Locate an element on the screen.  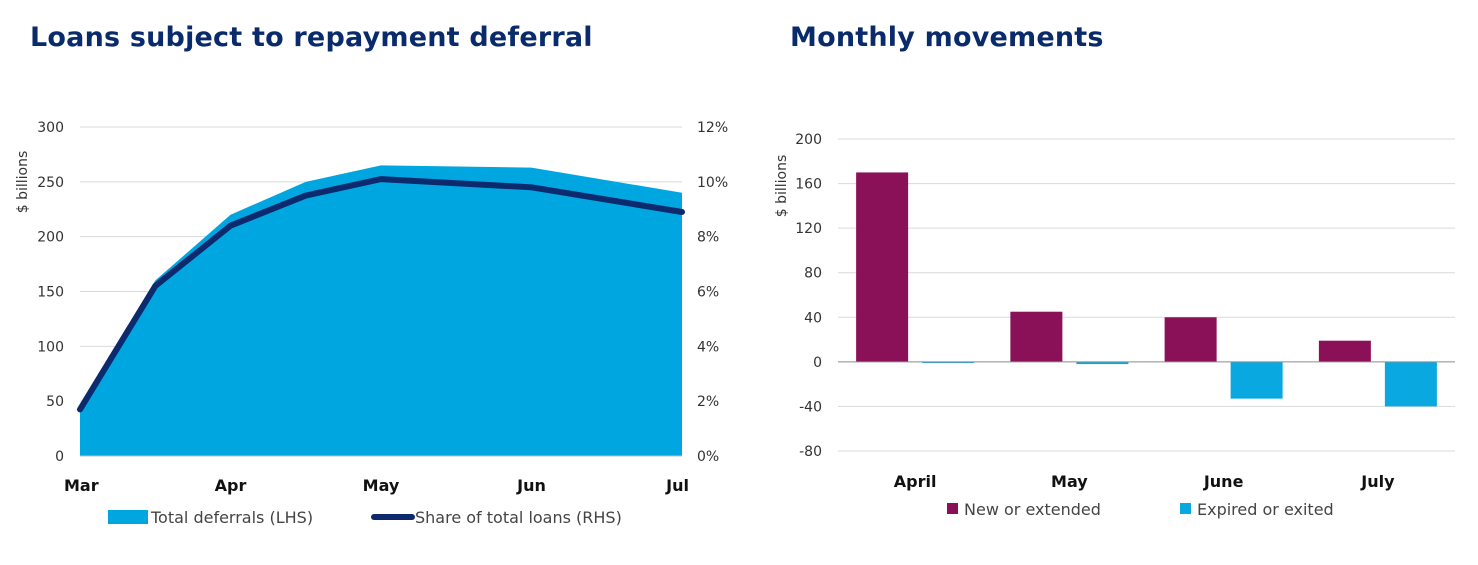
left-y-axis-label: $ billions is located at coordinates (23, 182).